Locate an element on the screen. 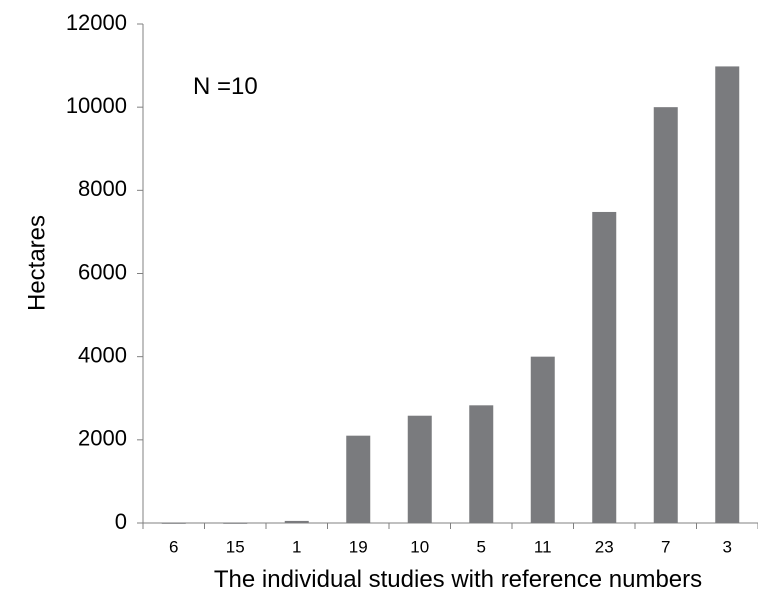  x-tick-label: 23 is located at coordinates (604, 546).